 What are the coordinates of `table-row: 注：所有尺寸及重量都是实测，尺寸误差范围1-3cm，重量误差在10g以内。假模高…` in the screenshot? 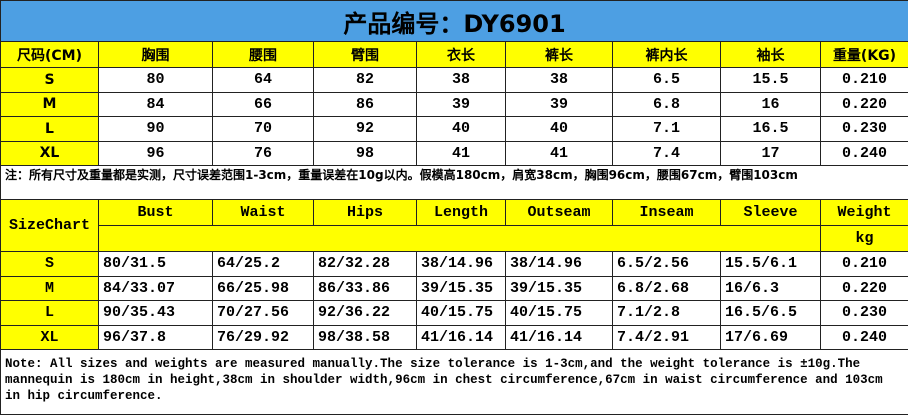 It's located at (454, 182).